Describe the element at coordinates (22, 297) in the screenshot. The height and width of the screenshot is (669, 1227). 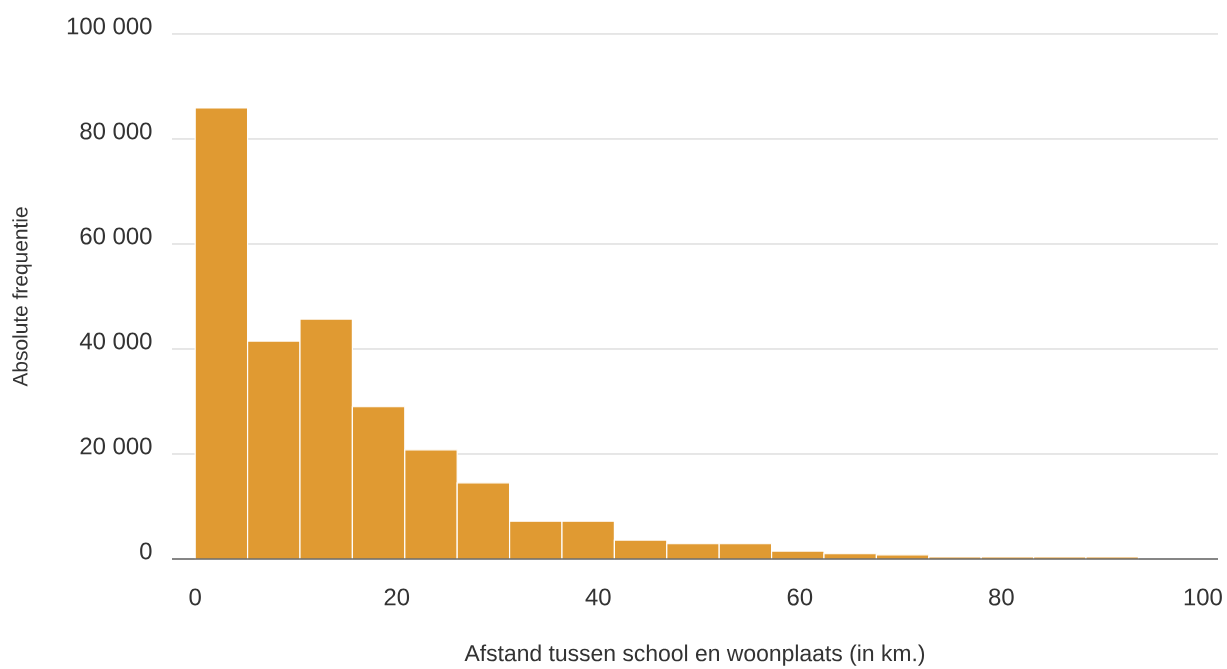
I see `y-axis-title: Absolute frequentie` at that location.